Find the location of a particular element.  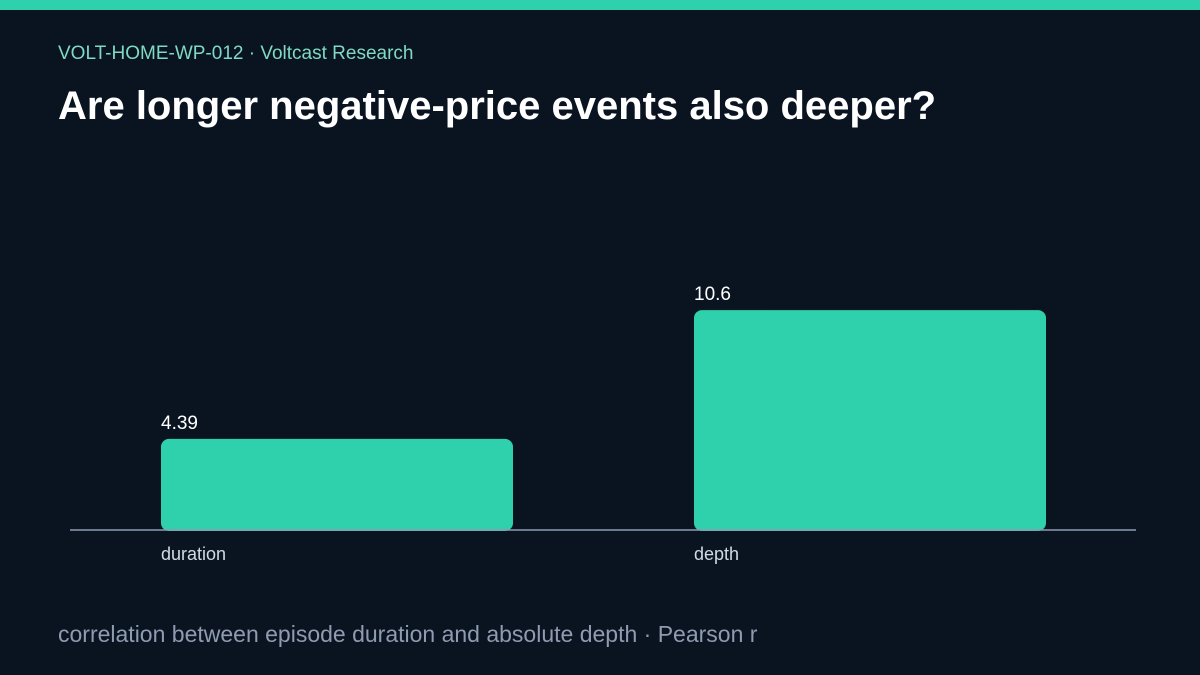

accent-top-bar is located at coordinates (600, 5).